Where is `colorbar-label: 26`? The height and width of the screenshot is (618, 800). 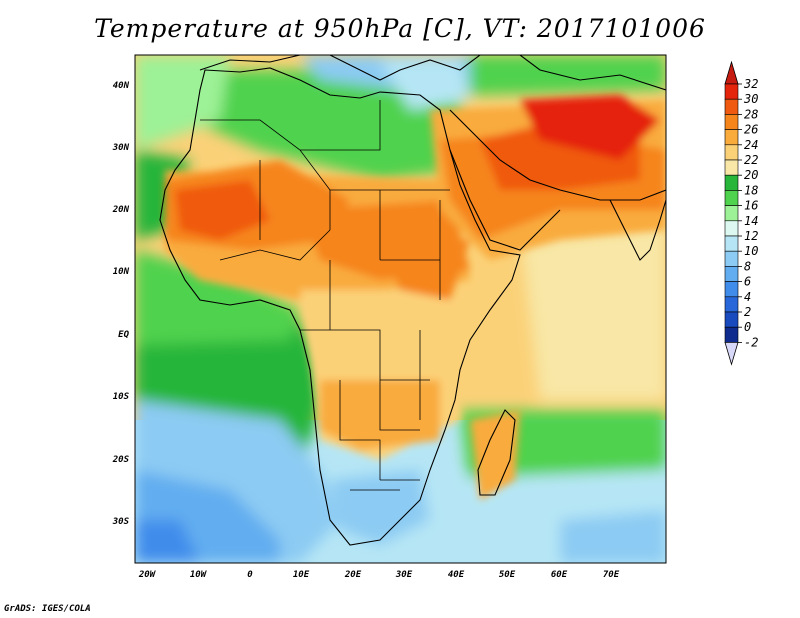
colorbar-label: 26 is located at coordinates (751, 130).